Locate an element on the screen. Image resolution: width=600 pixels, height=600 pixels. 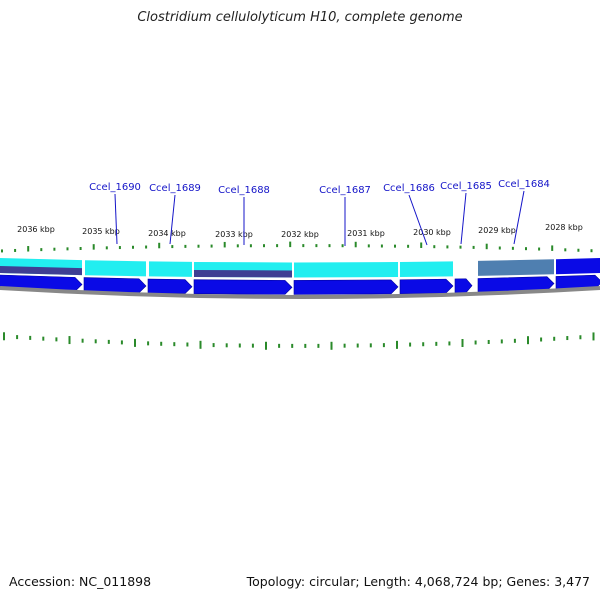
gene-label: Ccel_1689 is located at coordinates (175, 188).